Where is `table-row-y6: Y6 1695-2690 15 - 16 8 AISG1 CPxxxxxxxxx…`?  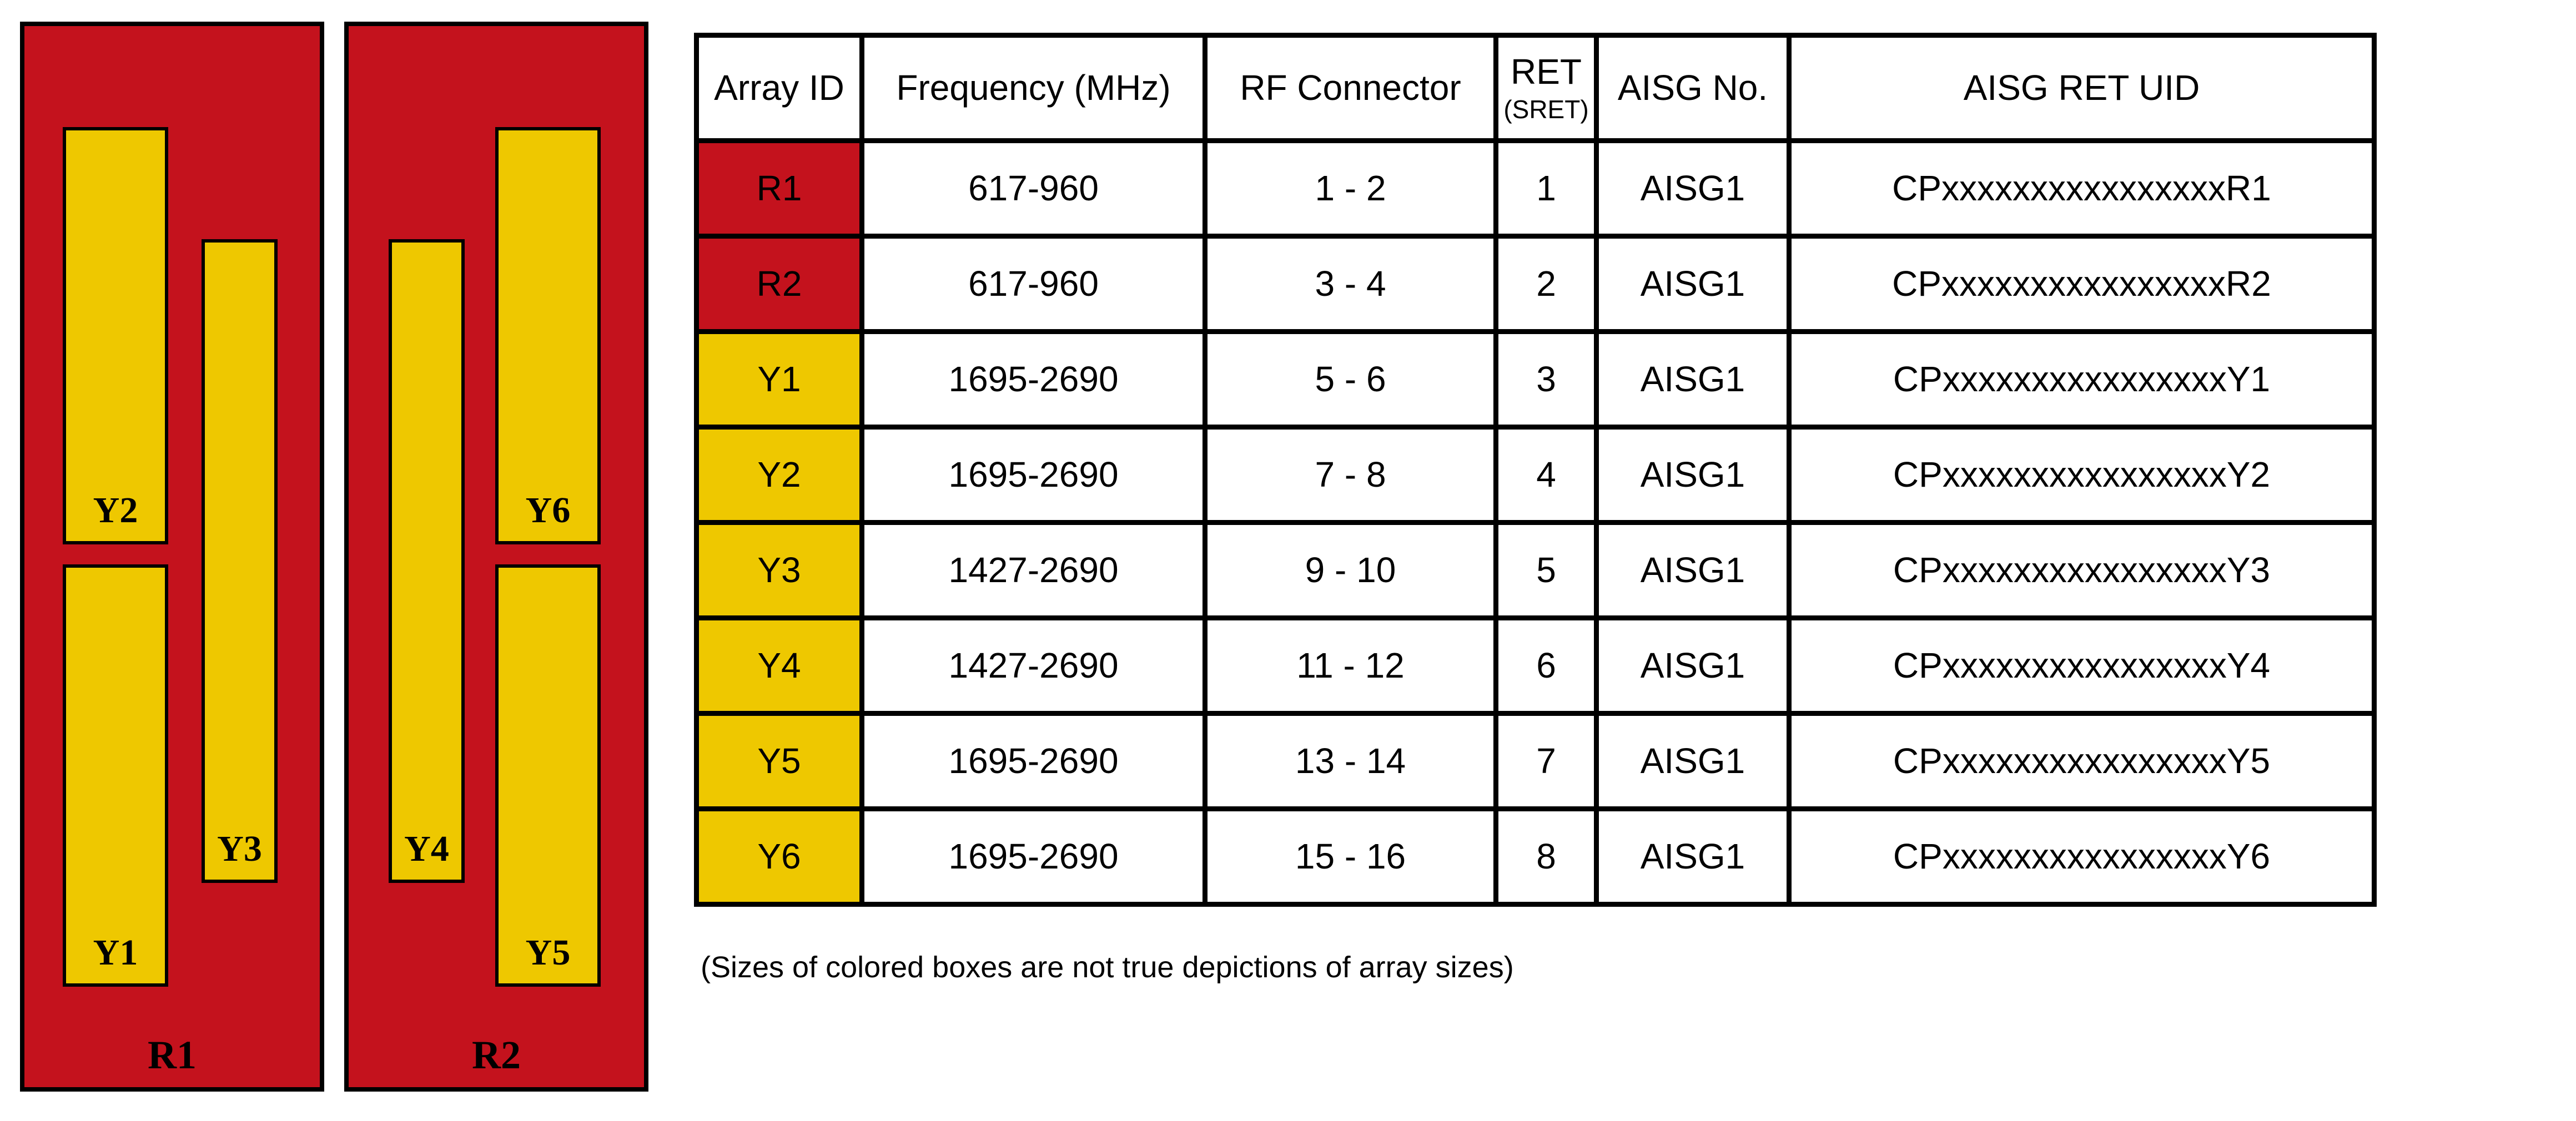
table-row-y6: Y6 1695-2690 15 - 16 8 AISG1 CPxxxxxxxxx… is located at coordinates (1535, 857).